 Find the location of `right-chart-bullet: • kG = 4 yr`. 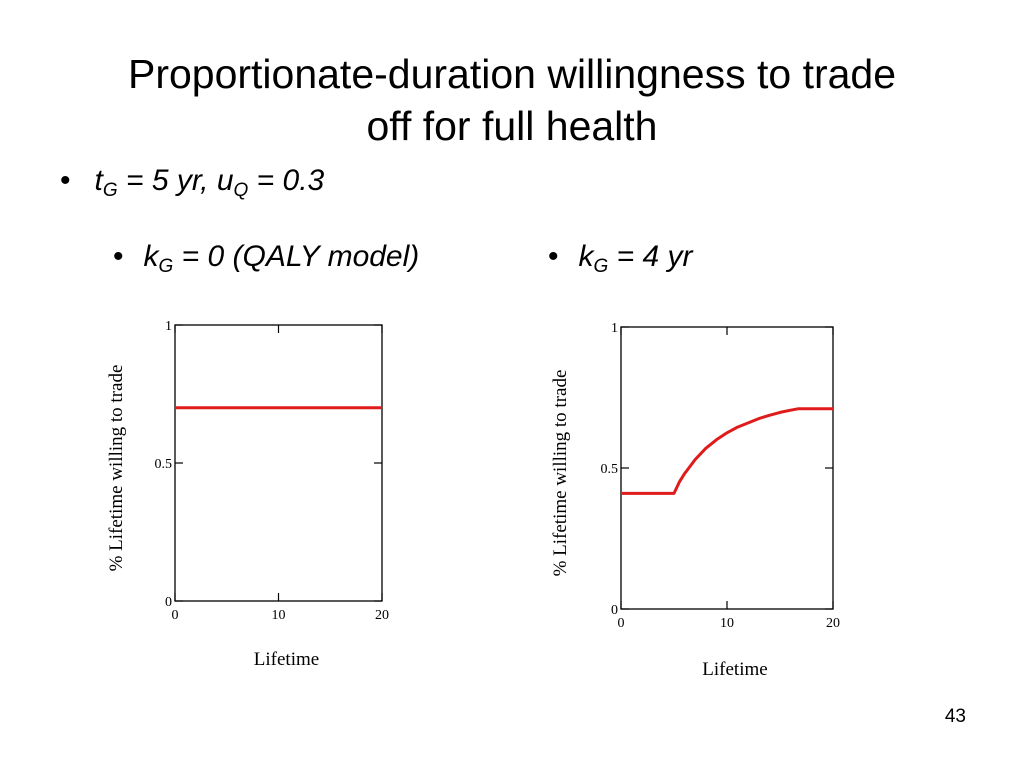

right-chart-bullet: • kG = 4 yr is located at coordinates (620, 259).